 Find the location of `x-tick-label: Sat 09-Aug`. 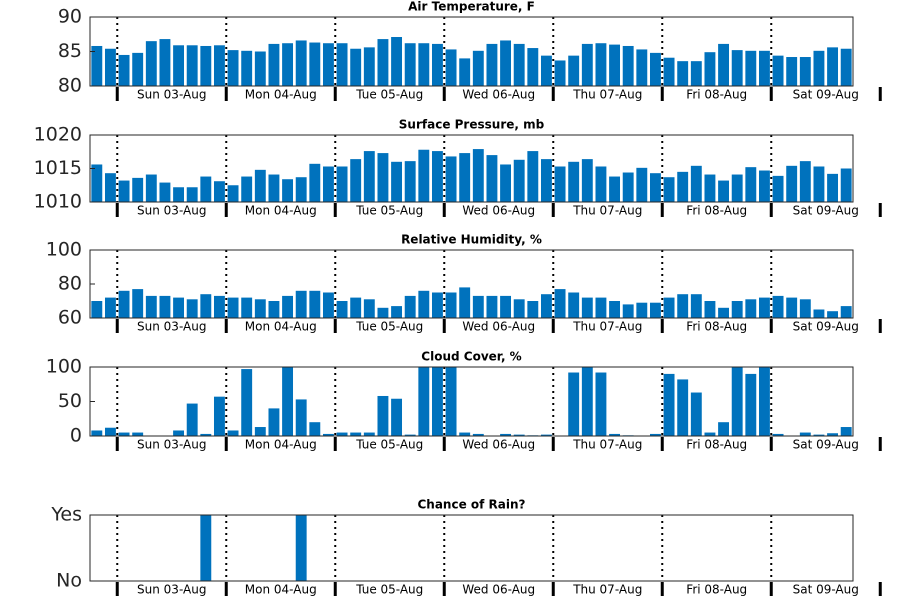

x-tick-label: Sat 09-Aug is located at coordinates (826, 445).